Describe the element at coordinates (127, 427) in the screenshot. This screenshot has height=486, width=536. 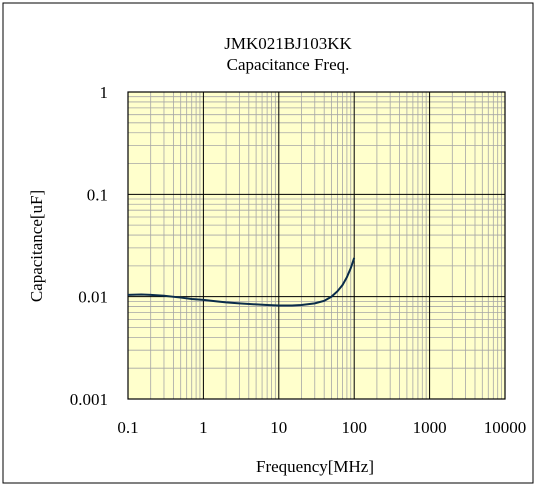
I see `x-tick-label: 0.1` at that location.